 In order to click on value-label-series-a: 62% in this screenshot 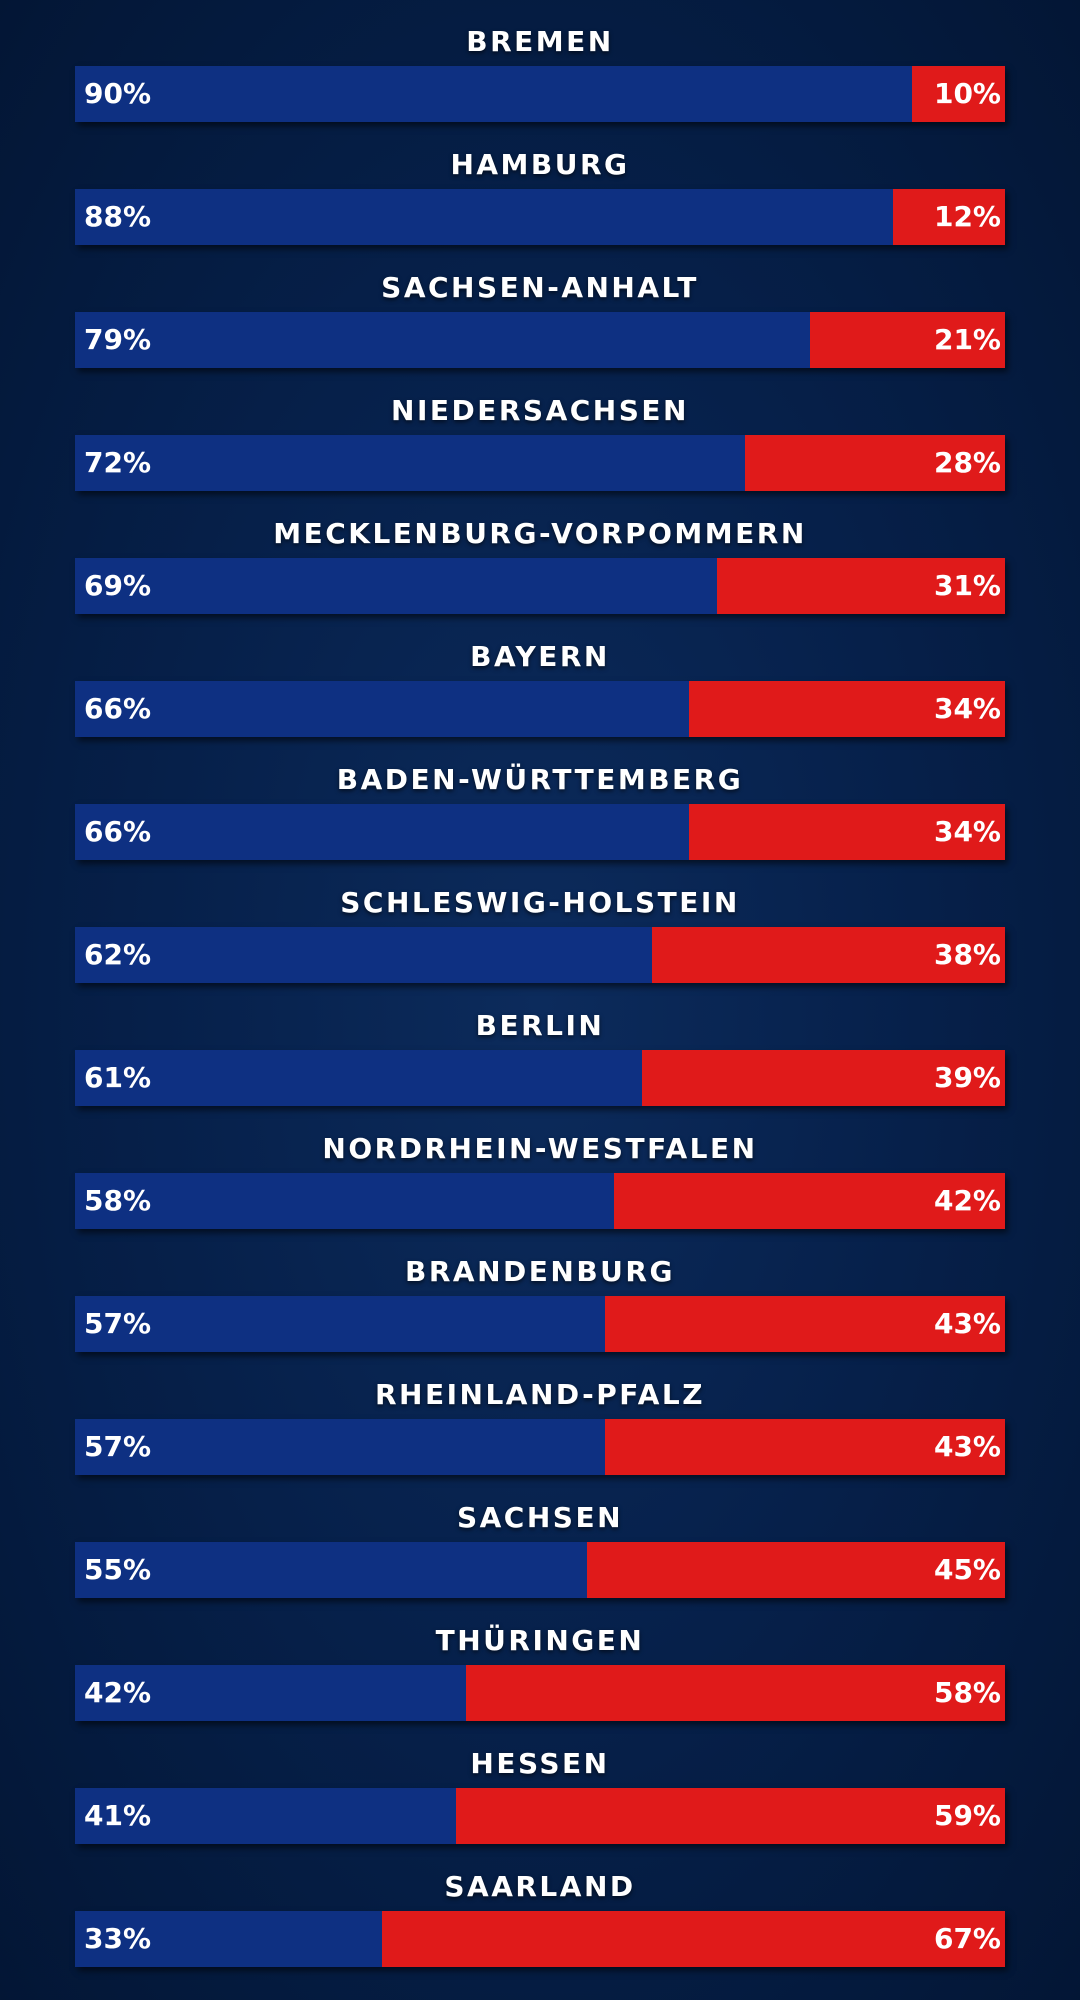, I will do `click(118, 954)`.